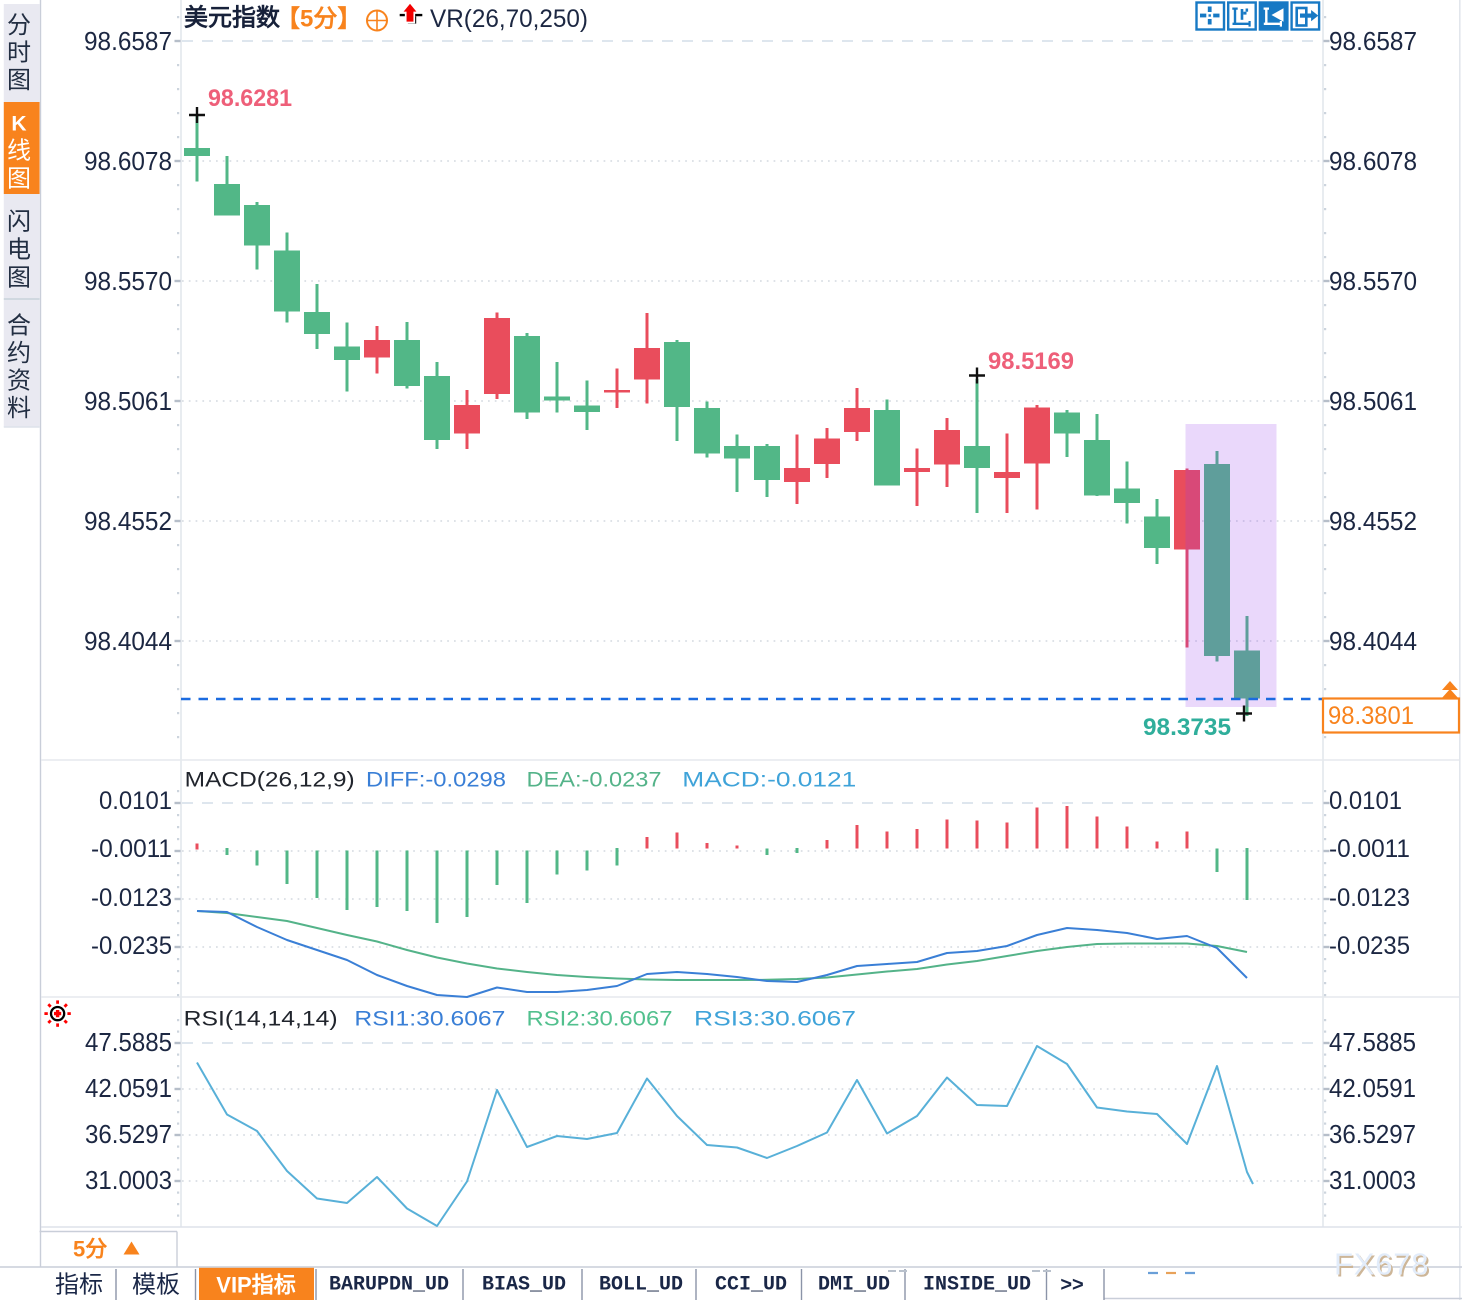  What do you see at coordinates (1371, 716) in the screenshot?
I see `svg-text: 98.3801` at bounding box center [1371, 716].